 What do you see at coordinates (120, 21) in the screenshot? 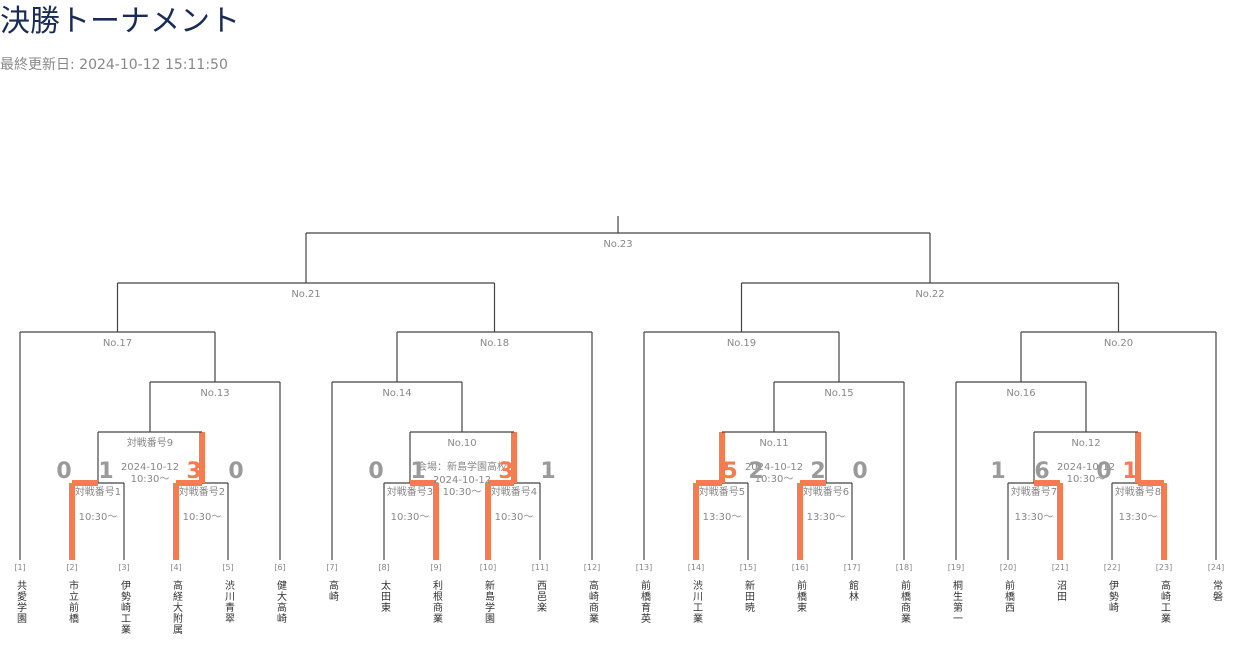
I see `page-title: 決勝トーナメント` at bounding box center [120, 21].